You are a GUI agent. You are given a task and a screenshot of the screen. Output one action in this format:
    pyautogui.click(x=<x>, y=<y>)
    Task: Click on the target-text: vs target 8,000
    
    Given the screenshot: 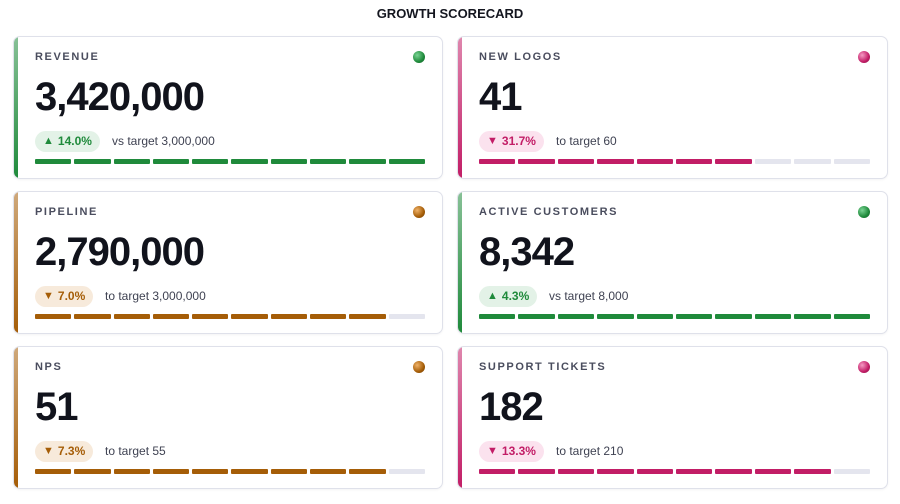 What is the action you would take?
    pyautogui.click(x=589, y=296)
    